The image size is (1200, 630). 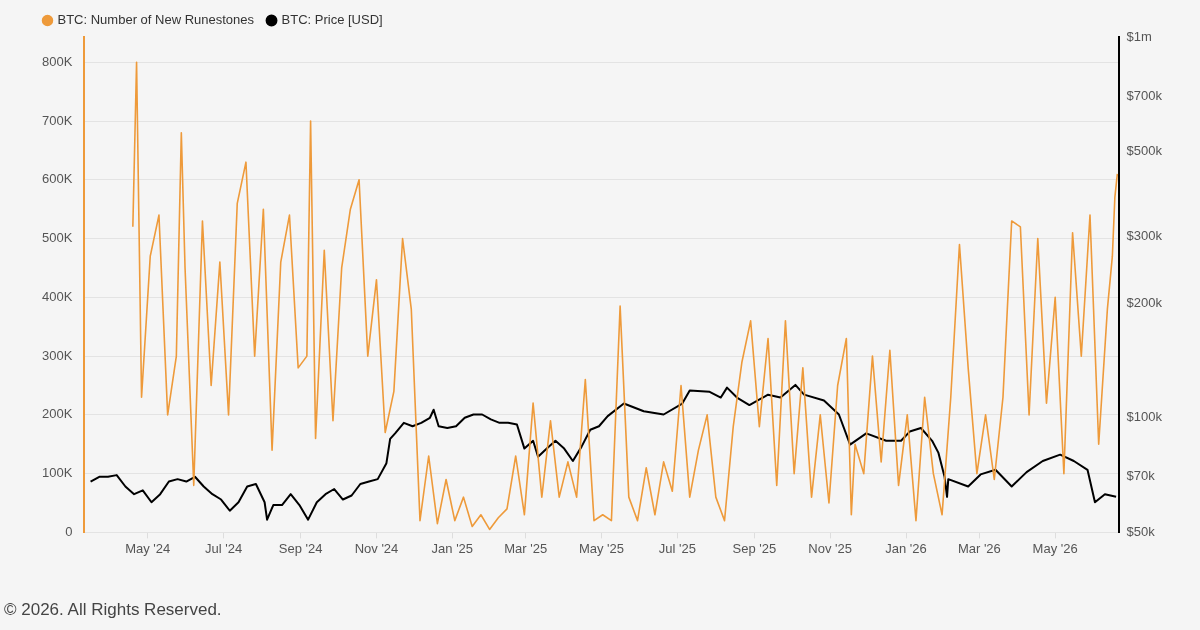 What do you see at coordinates (113, 610) in the screenshot?
I see `text: © 2026. All Rights Reserved.` at bounding box center [113, 610].